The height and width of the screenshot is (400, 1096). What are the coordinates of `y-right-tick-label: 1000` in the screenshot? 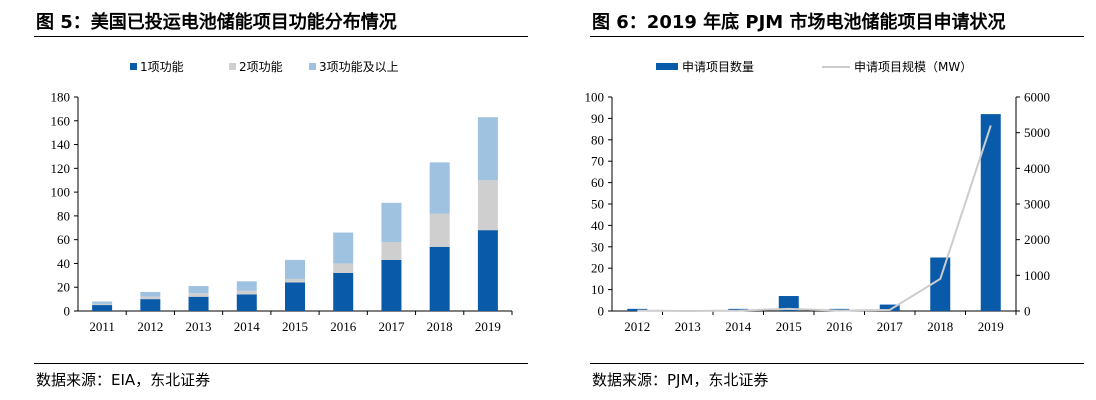 It's located at (1037, 275).